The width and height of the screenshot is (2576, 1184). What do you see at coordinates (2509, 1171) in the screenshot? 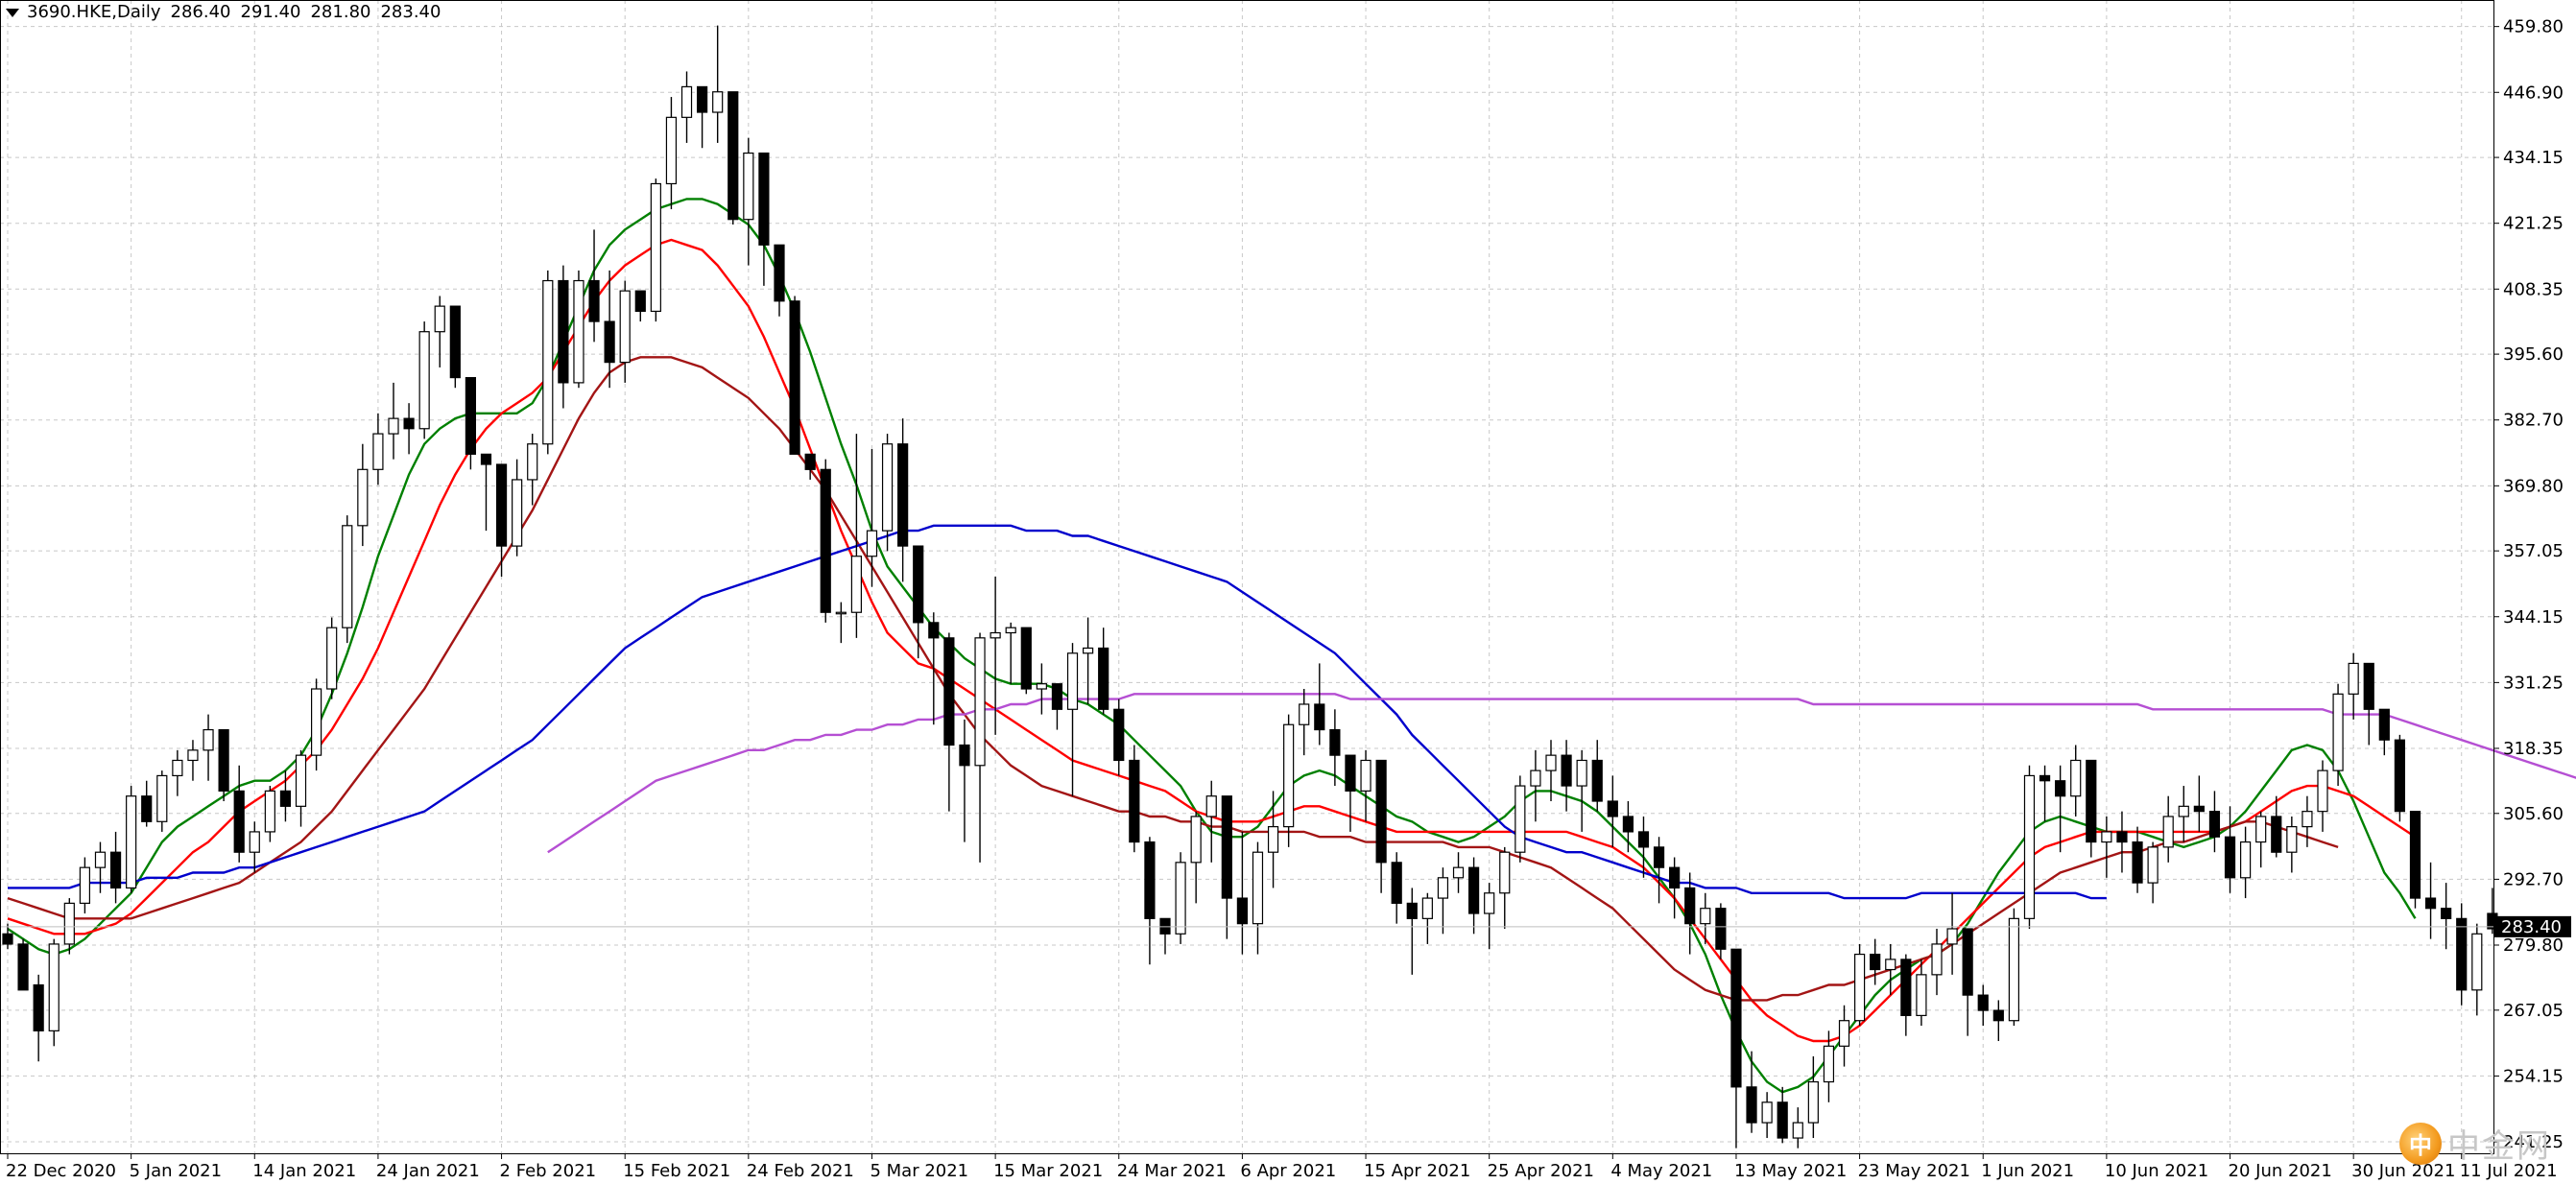
I see `time-tick-label: 11 Jul 2021` at bounding box center [2509, 1171].